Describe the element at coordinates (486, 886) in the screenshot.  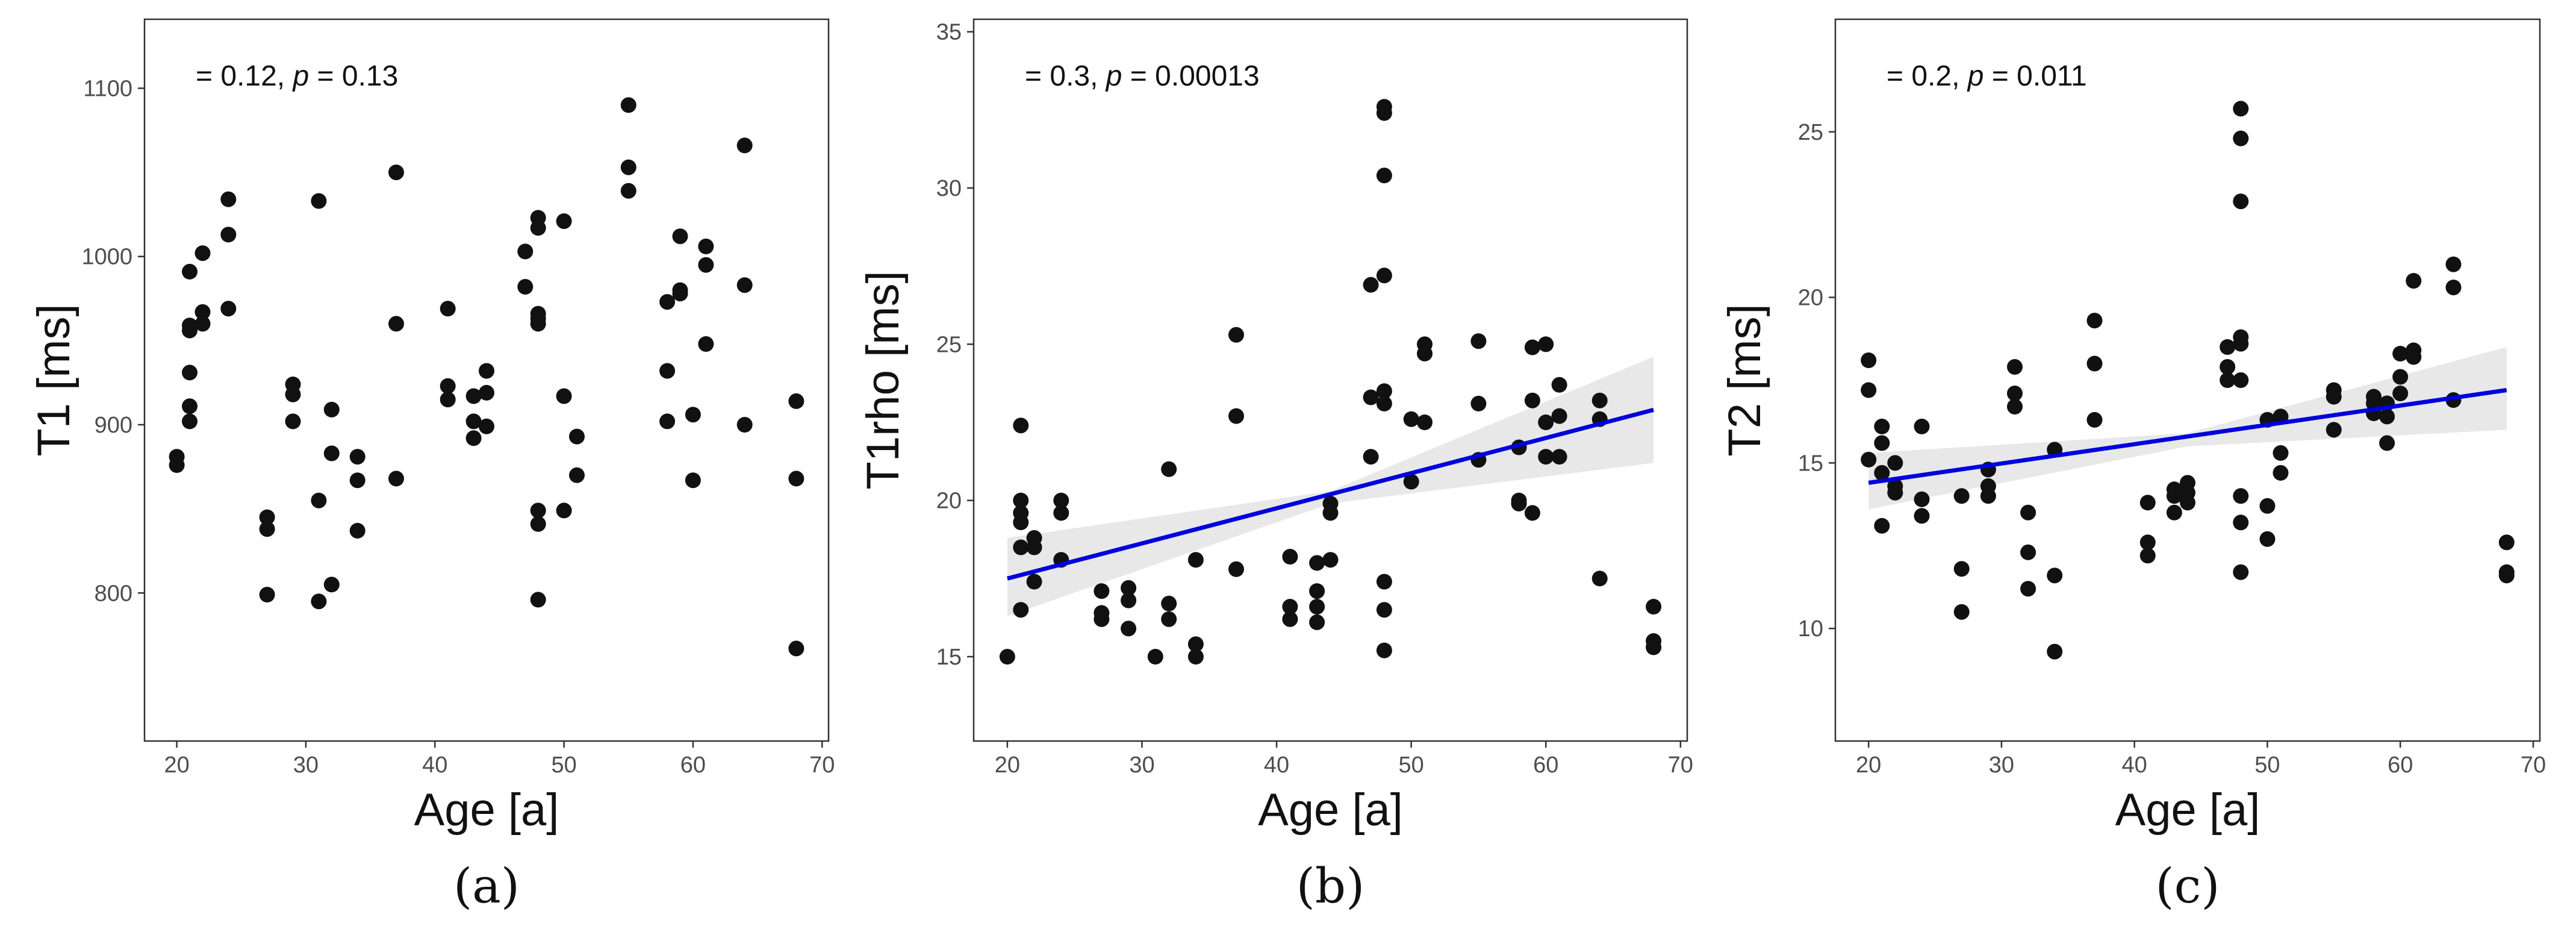
I see `panel-caption: (a)` at that location.